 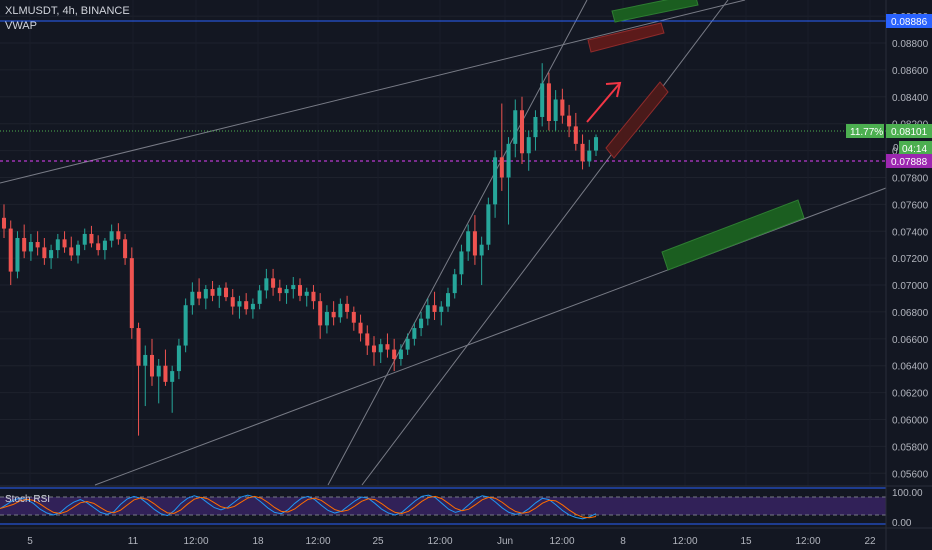 I want to click on time-tick: 18, so click(x=258, y=541).